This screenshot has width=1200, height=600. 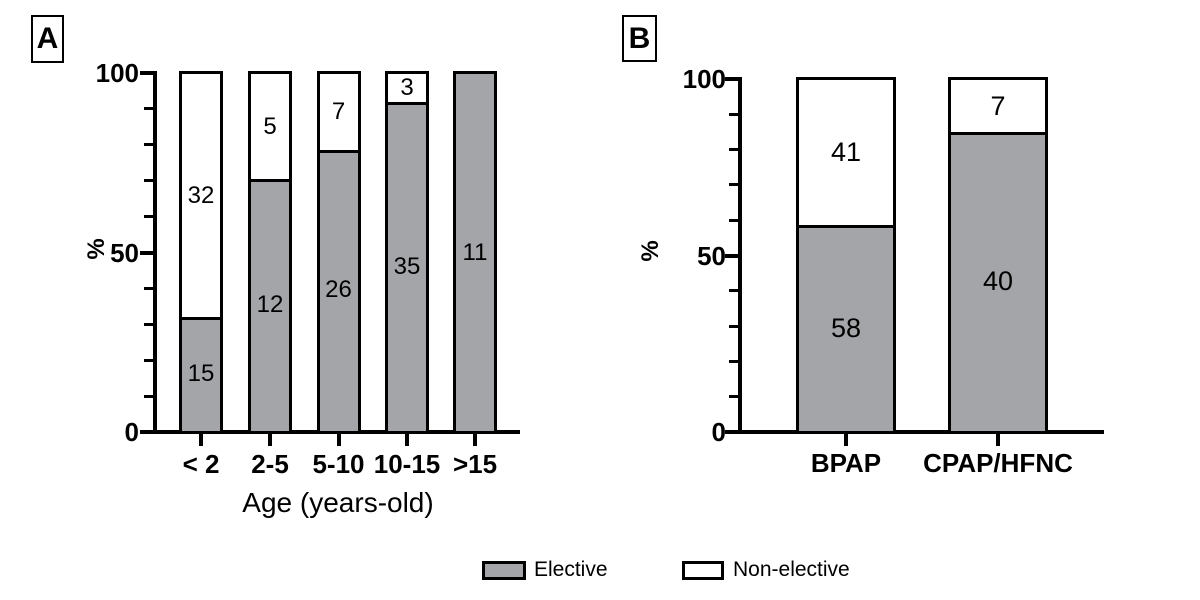 I want to click on panel-label: A, so click(x=47, y=38).